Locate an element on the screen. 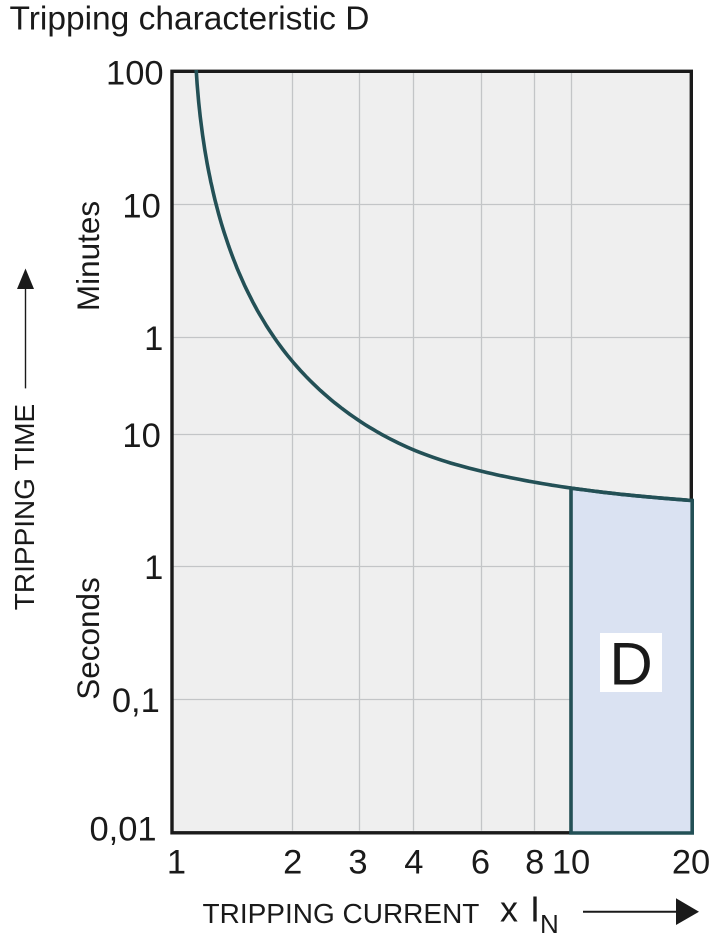  svg-text: Tripping characteristic D is located at coordinates (190, 19).